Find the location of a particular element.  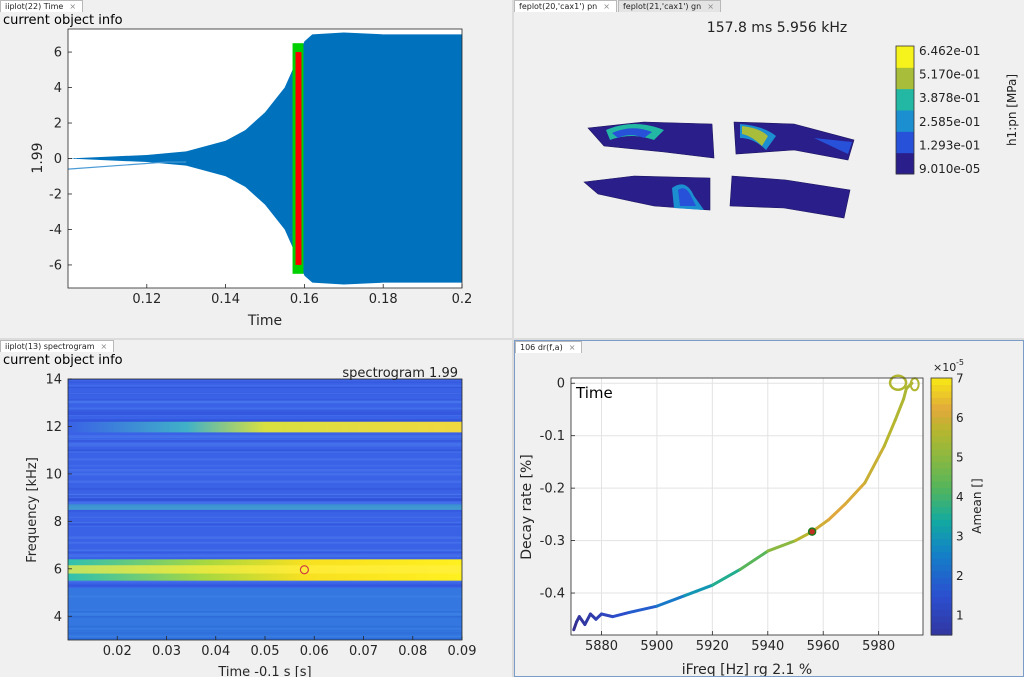

tab: iiplot(13) spectrogram × is located at coordinates (57, 346).